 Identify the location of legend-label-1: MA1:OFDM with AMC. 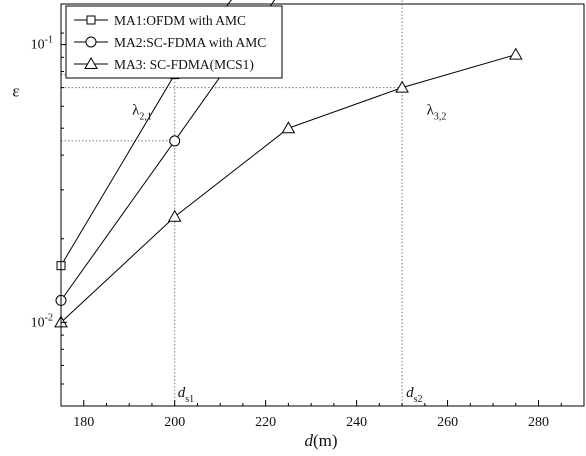
(180, 20).